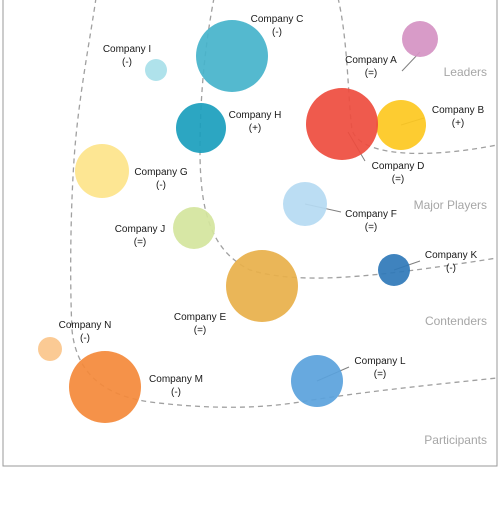  What do you see at coordinates (102, 171) in the screenshot?
I see `bubble-company-g` at bounding box center [102, 171].